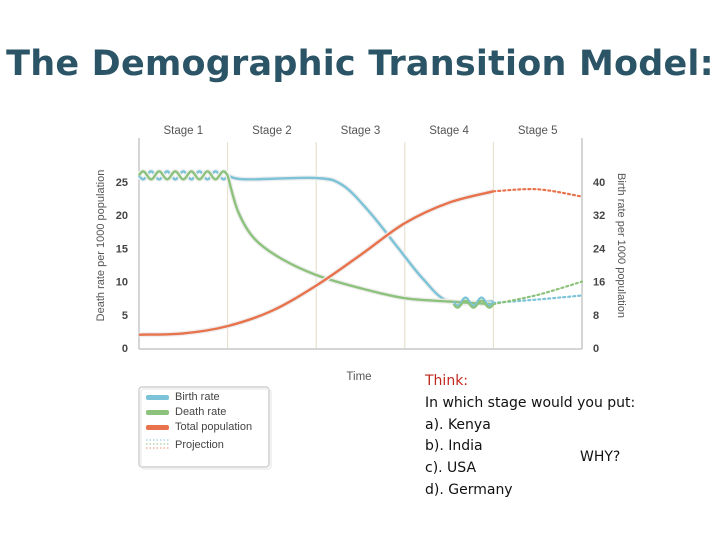 This screenshot has width=720, height=540. What do you see at coordinates (449, 131) in the screenshot?
I see `stage-label: Stage 4` at bounding box center [449, 131].